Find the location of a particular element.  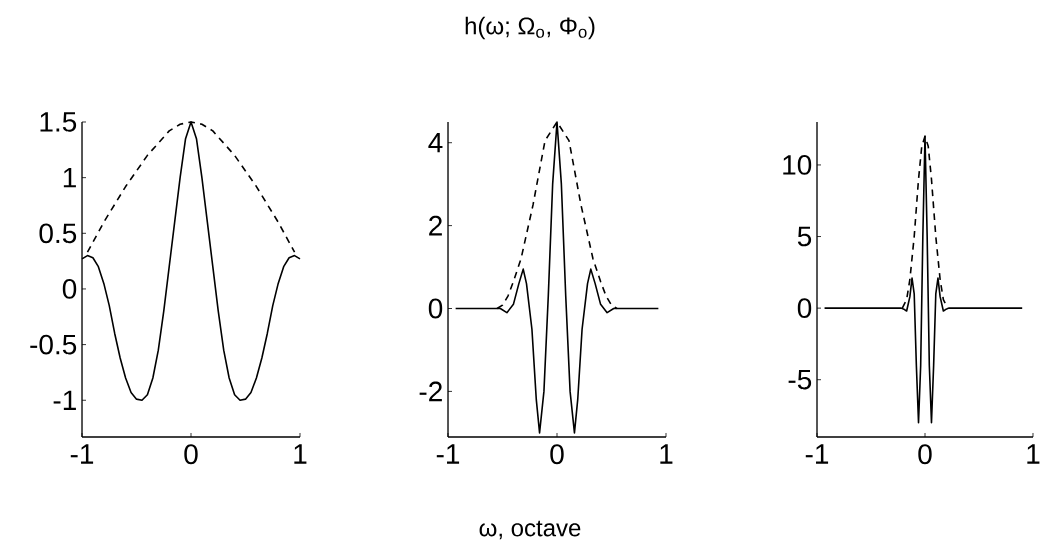

y-tick-label: 0.5 is located at coordinates (58, 233).